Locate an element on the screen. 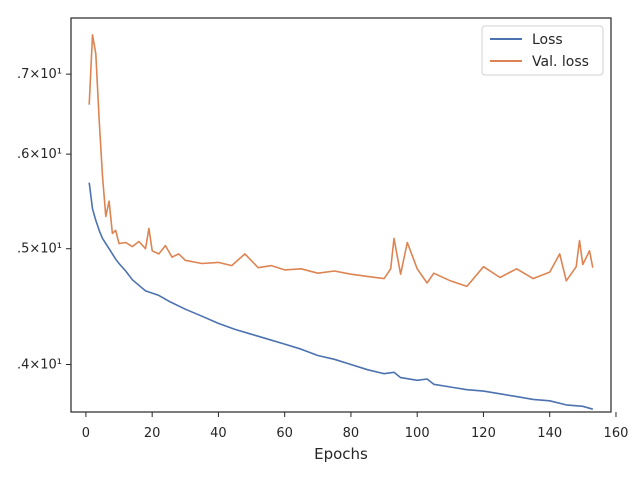  legend: Loss Val. loss is located at coordinates (542, 50).